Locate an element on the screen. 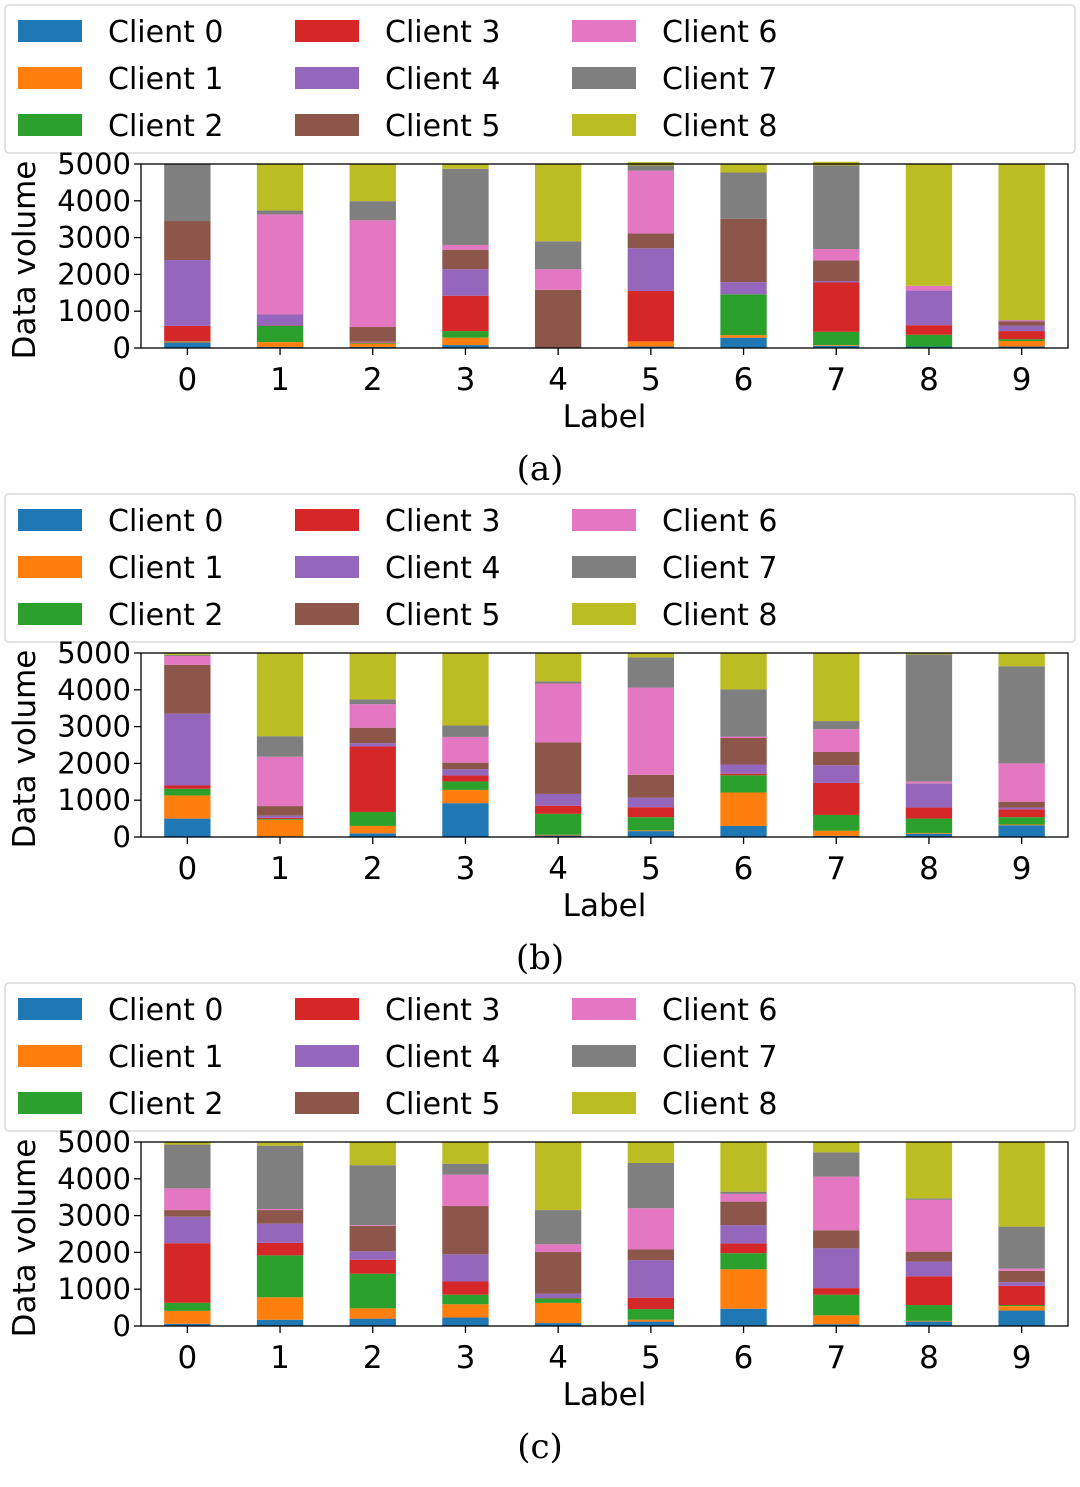  legend-label: Client 2 is located at coordinates (165, 615).